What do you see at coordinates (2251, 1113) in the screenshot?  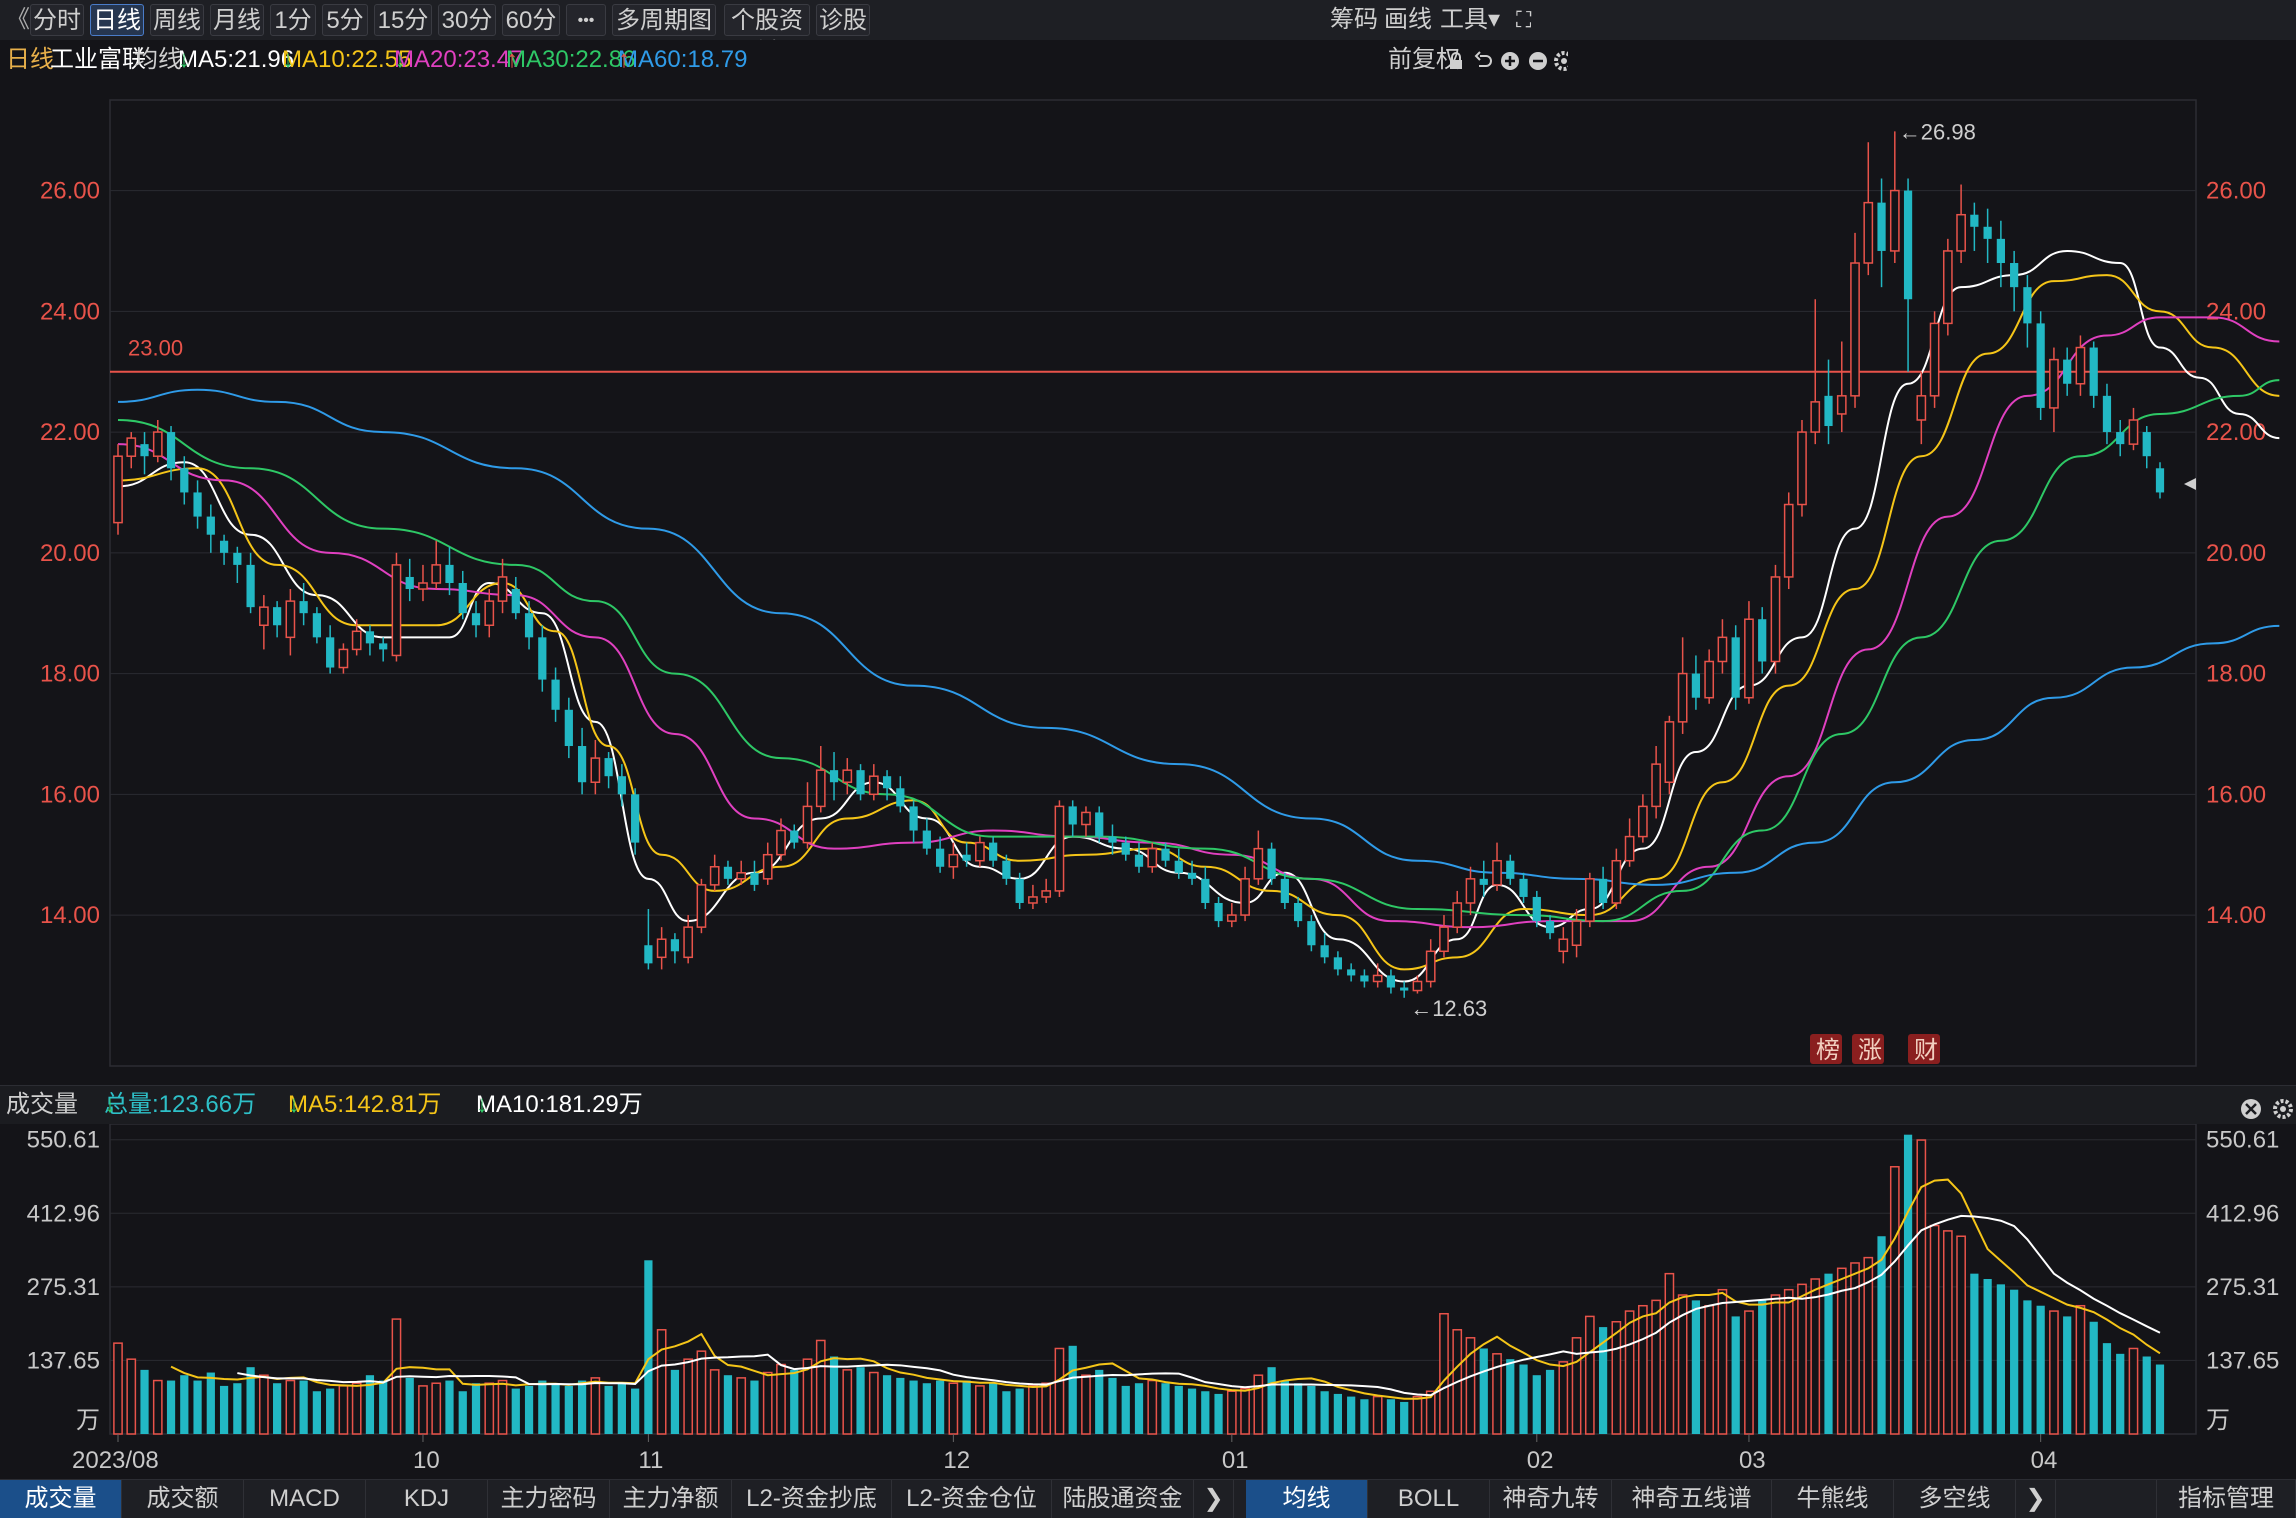 I see `close-panel-icon` at bounding box center [2251, 1113].